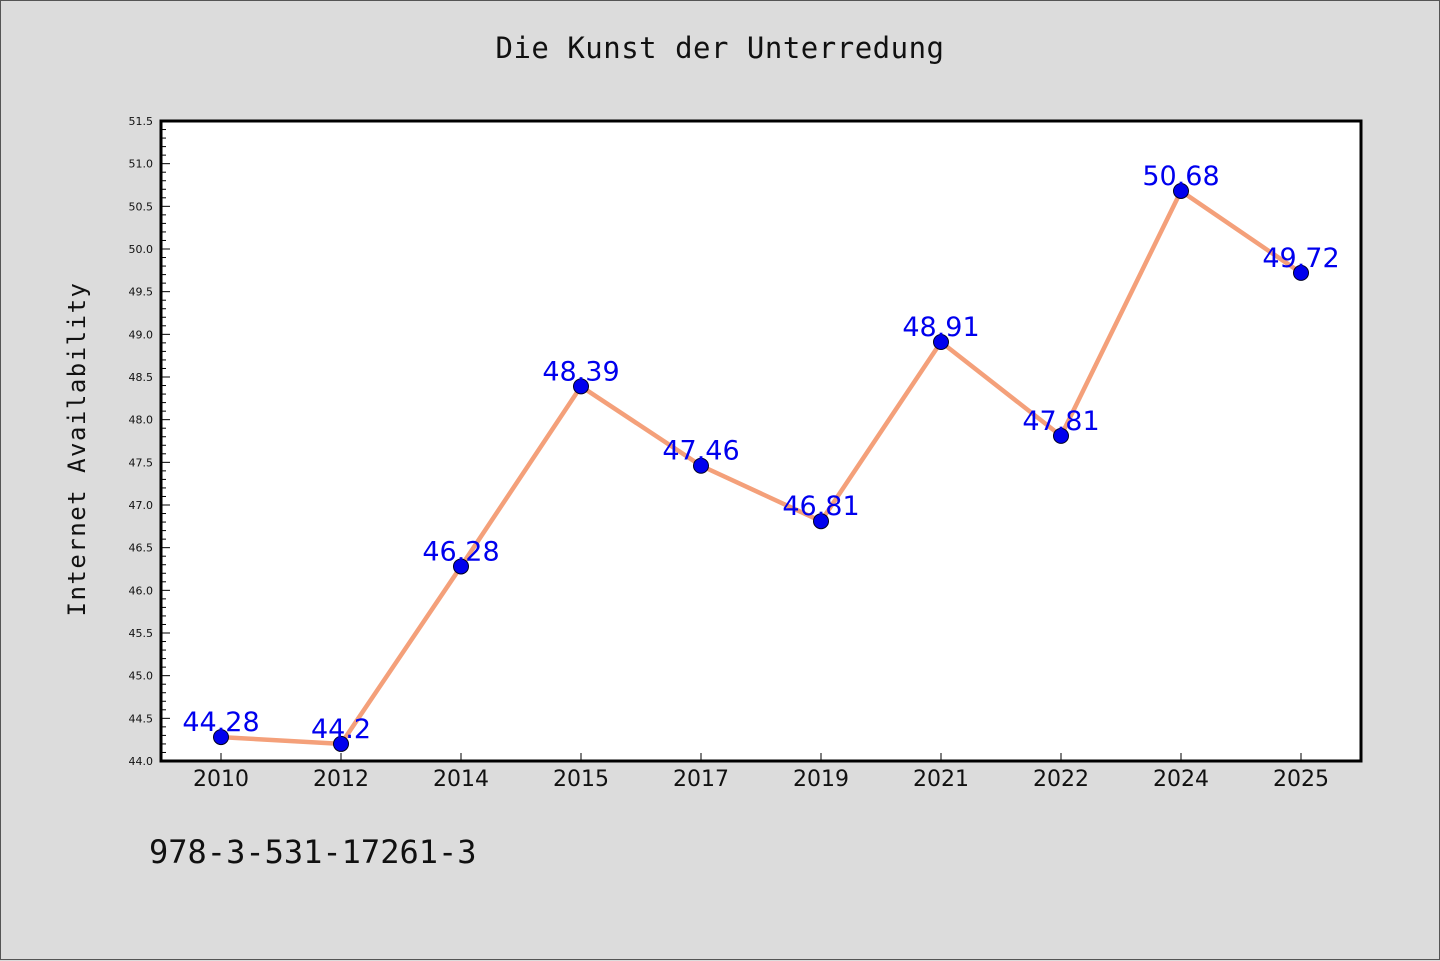 Image resolution: width=1440 pixels, height=961 pixels. I want to click on x-tick-label: 2015, so click(581, 779).